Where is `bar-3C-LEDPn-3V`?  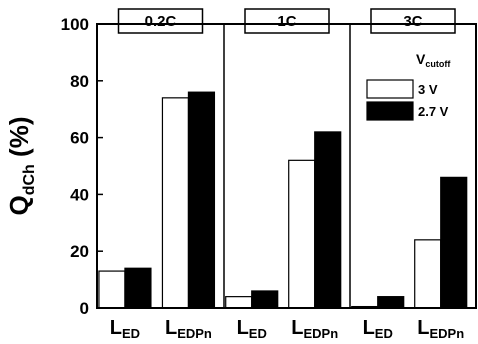 bar-3C-LEDPn-3V is located at coordinates (428, 274).